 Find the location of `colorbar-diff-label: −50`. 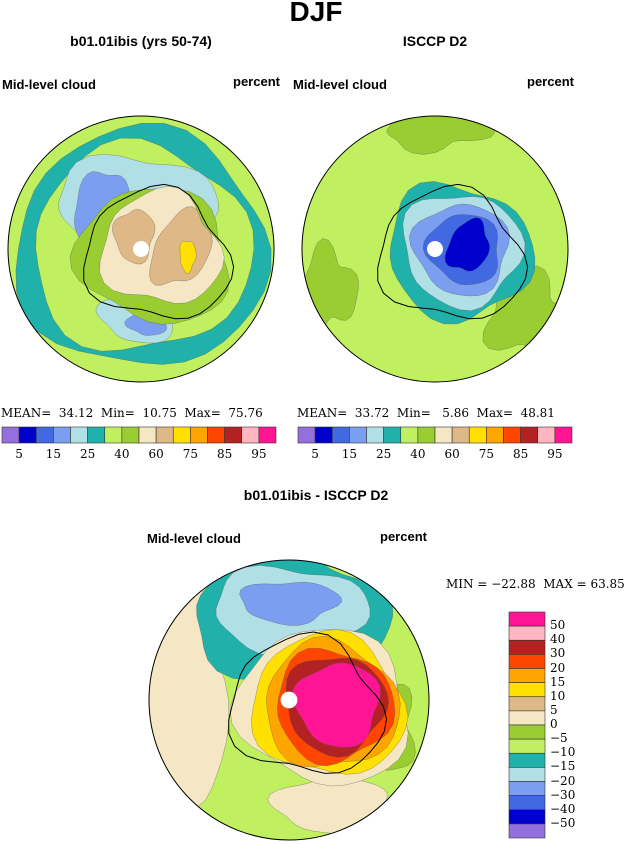

colorbar-diff-label: −50 is located at coordinates (563, 822).